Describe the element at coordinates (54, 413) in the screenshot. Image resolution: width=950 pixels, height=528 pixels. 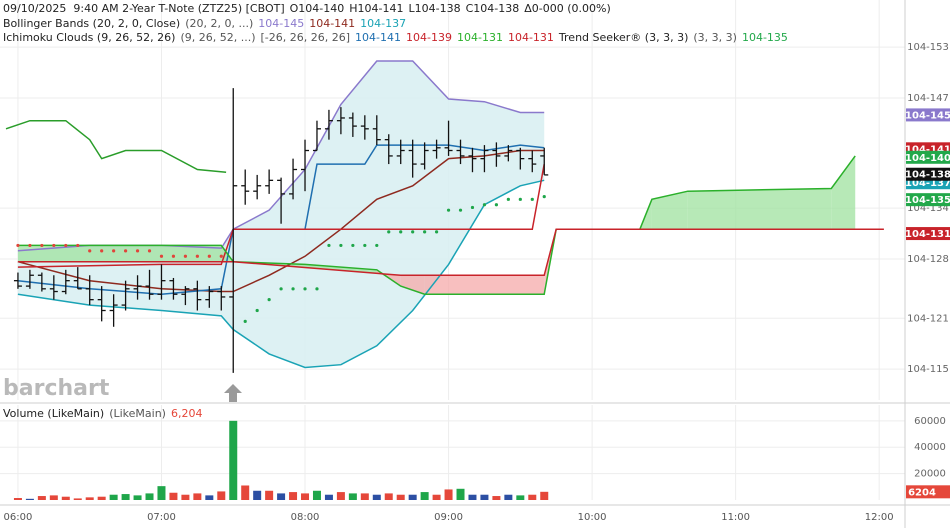
I see `indicator-name: Volume (LikeMain)` at that location.